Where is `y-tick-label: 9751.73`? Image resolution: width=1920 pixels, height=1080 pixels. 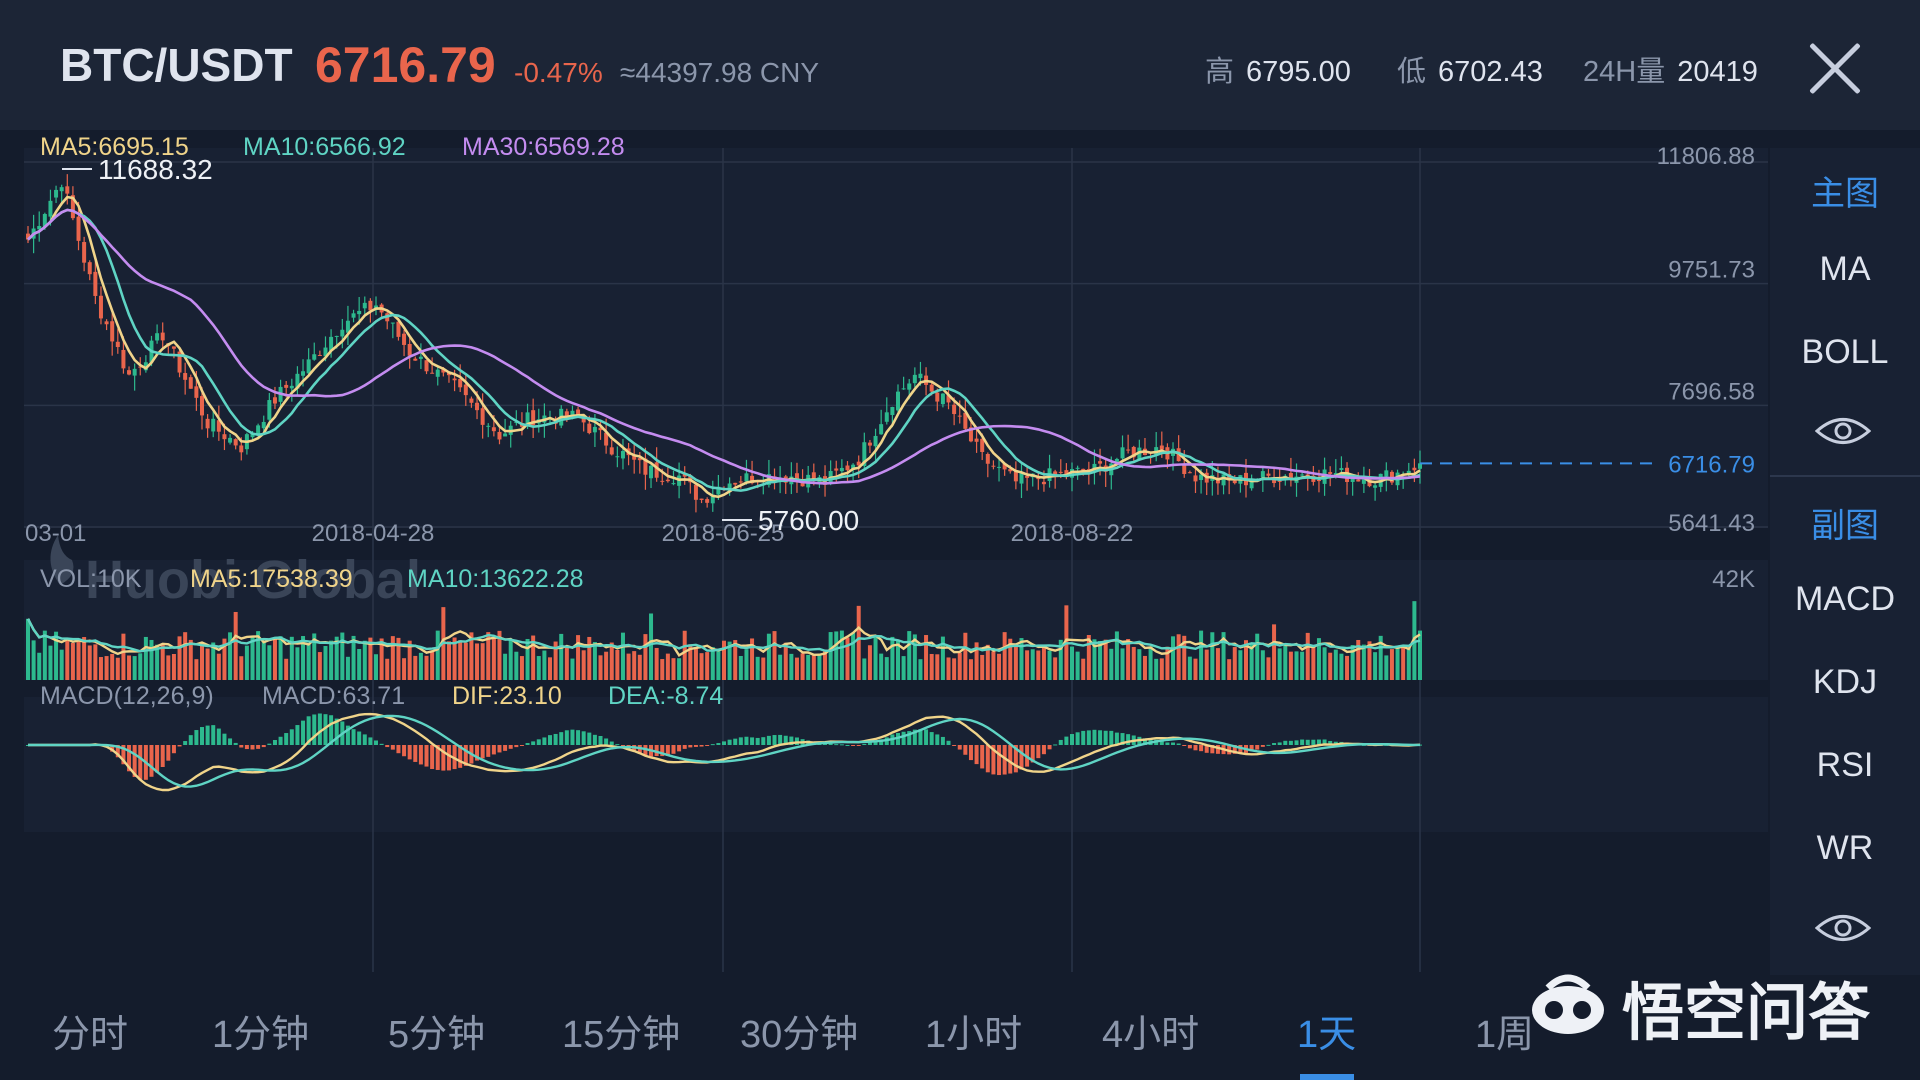 y-tick-label: 9751.73 is located at coordinates (1711, 270).